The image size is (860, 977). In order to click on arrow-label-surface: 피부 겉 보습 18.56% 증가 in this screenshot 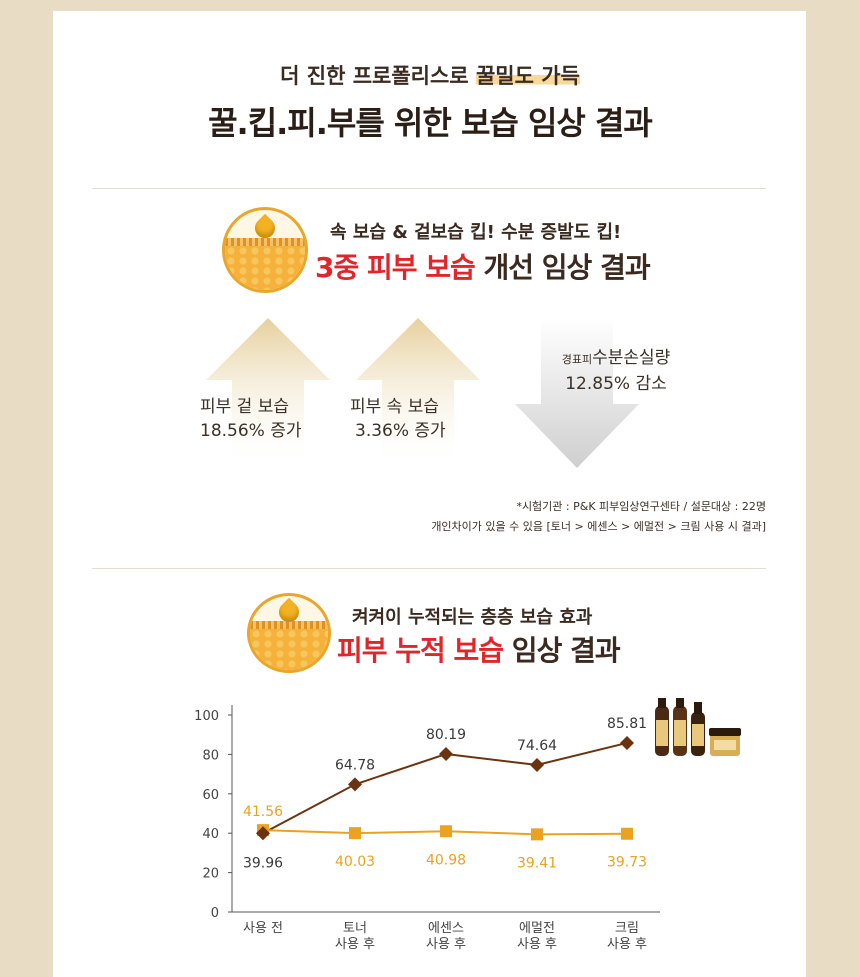, I will do `click(251, 419)`.